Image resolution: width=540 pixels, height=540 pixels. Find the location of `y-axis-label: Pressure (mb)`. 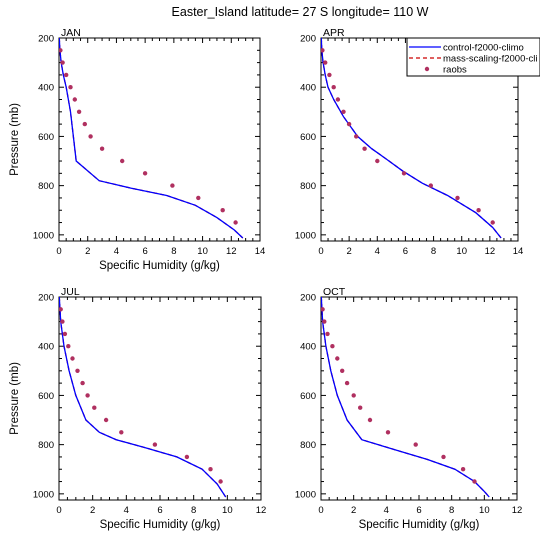

y-axis-label: Pressure (mb) is located at coordinates (15, 139).